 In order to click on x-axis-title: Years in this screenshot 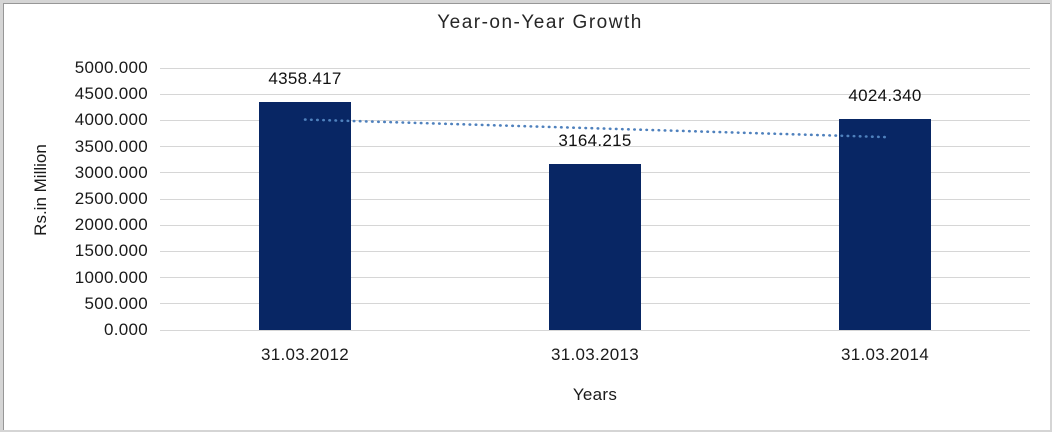, I will do `click(595, 394)`.